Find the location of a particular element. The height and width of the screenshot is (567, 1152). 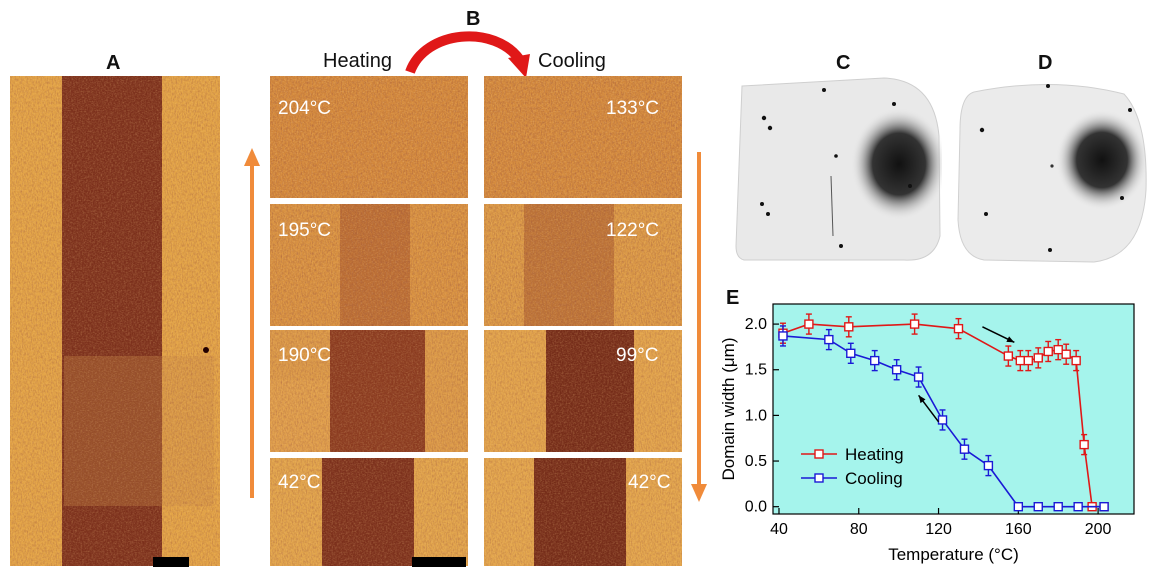

panel-label-c: C is located at coordinates (843, 63).